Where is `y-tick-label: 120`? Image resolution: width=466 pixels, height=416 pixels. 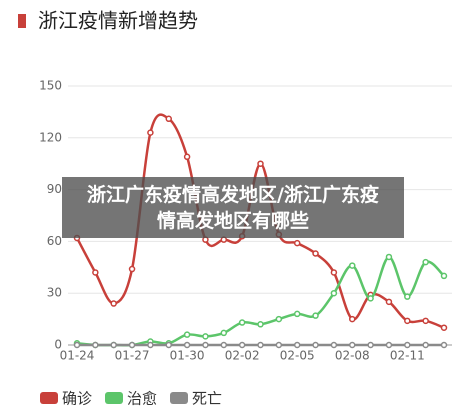
y-tick-label: 120 is located at coordinates (50, 137).